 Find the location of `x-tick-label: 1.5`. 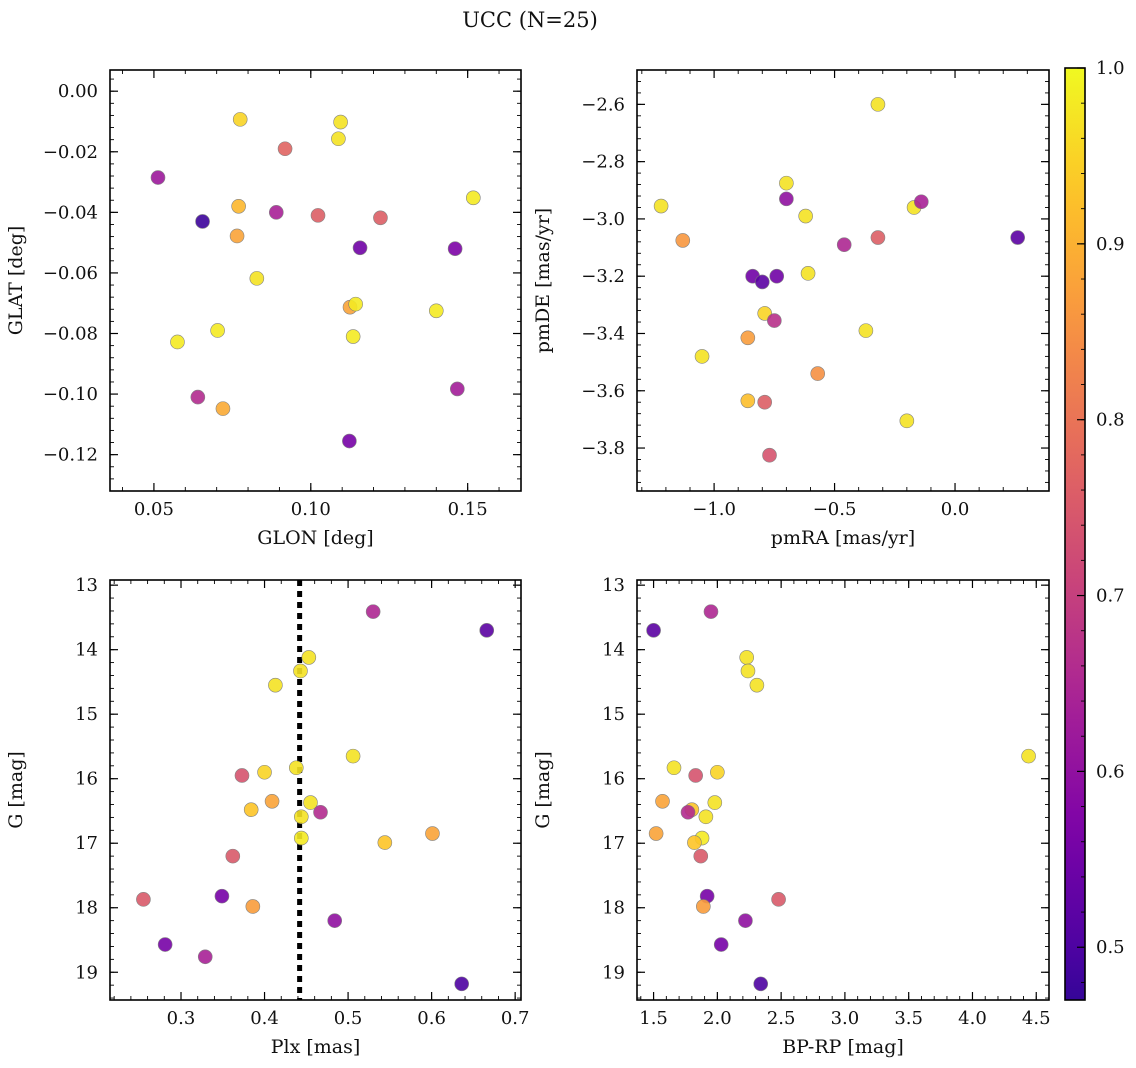

x-tick-label: 1.5 is located at coordinates (653, 1018).